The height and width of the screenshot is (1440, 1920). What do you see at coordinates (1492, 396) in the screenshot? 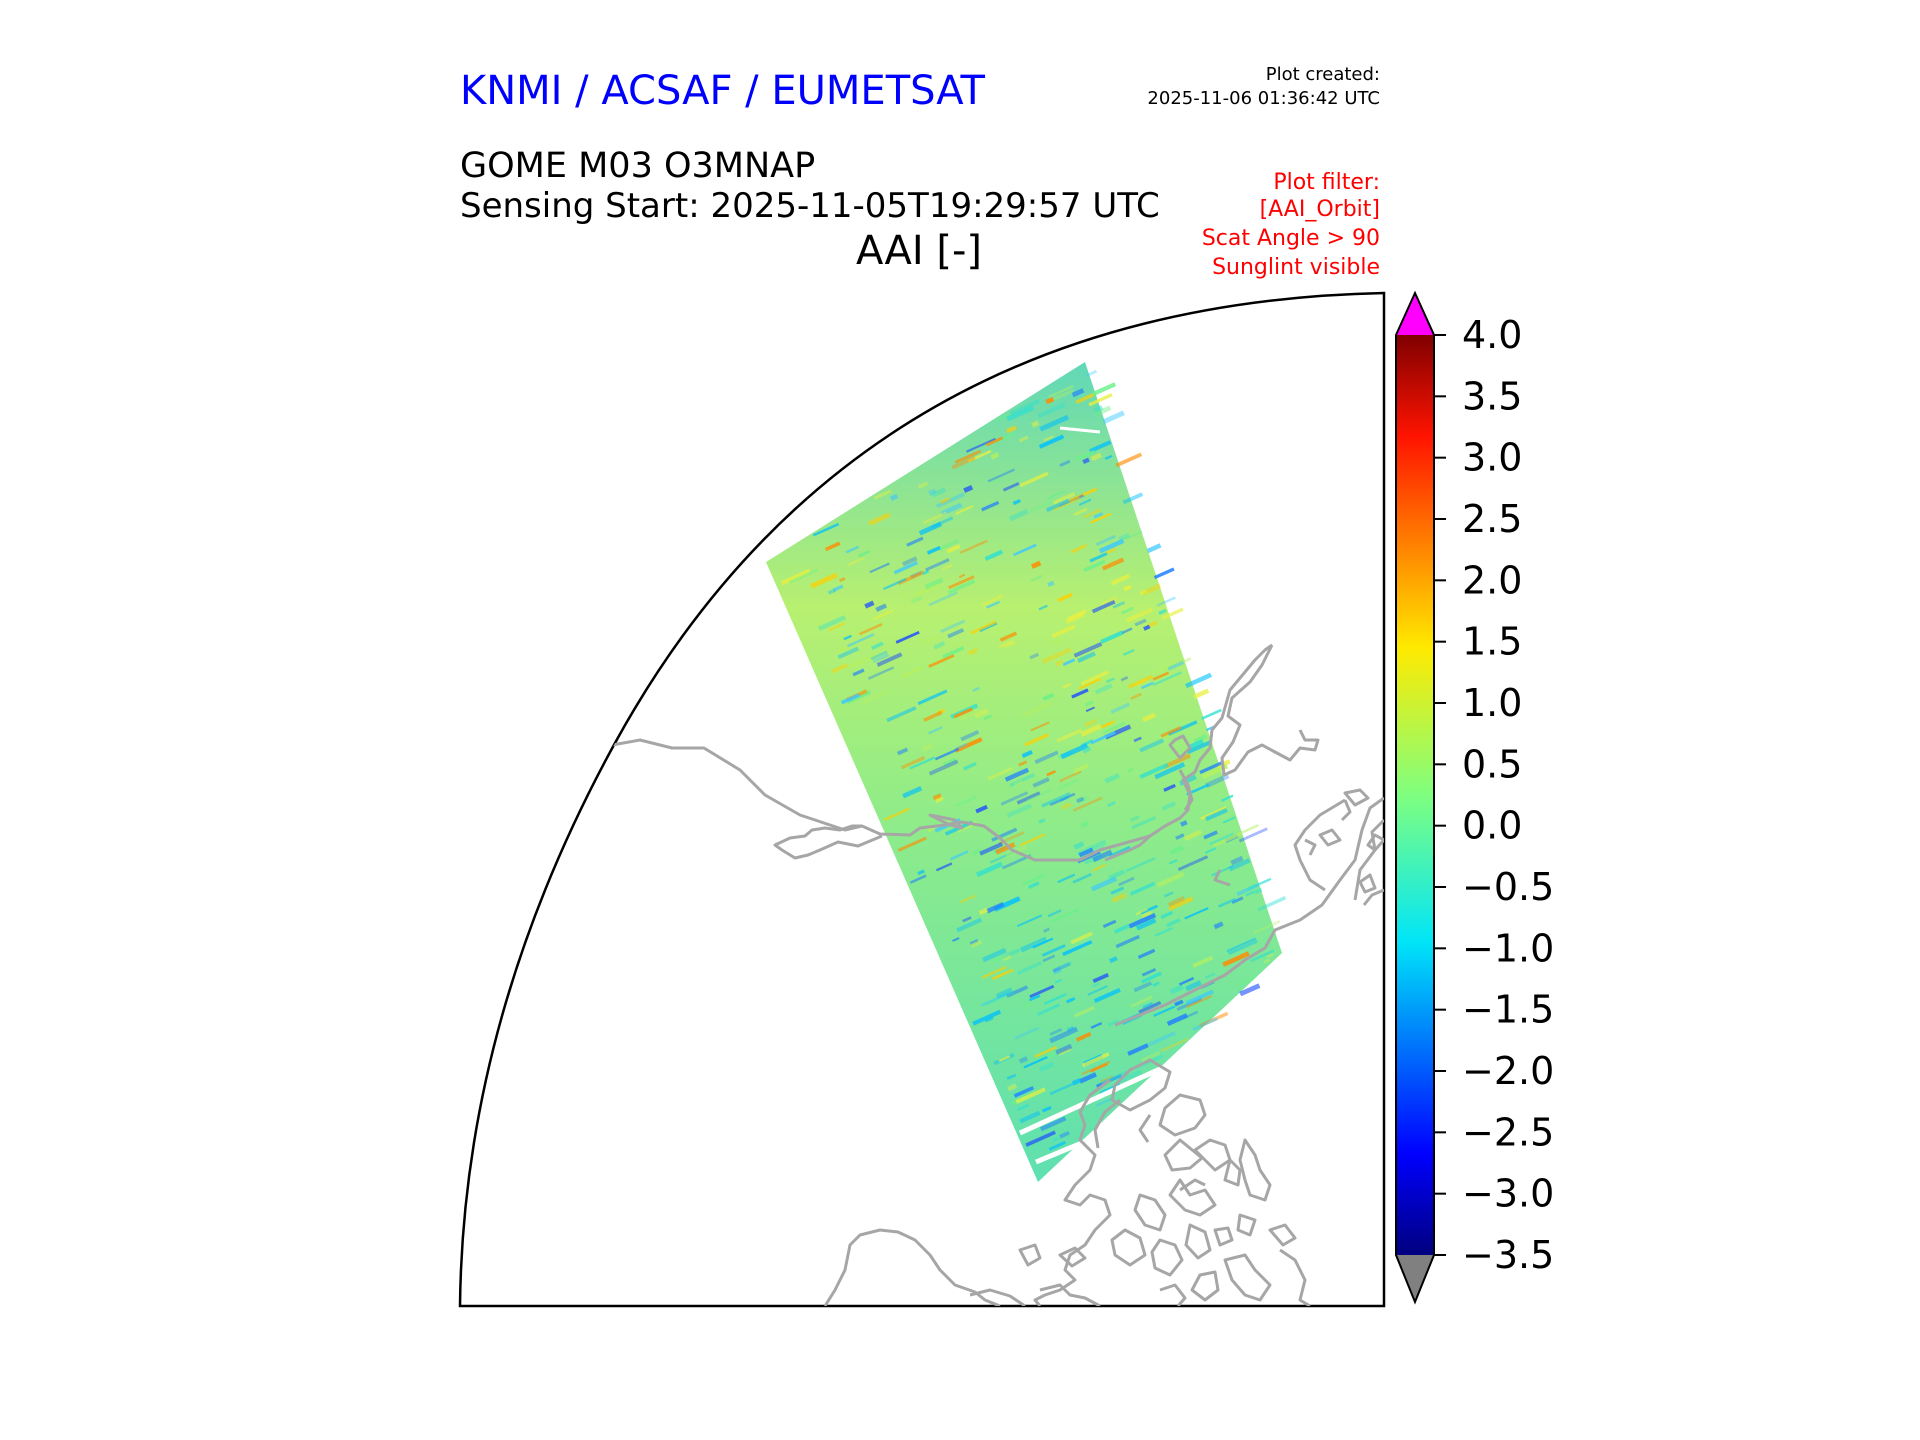
I see `colorbar-tick-label: 3.5` at bounding box center [1492, 396].